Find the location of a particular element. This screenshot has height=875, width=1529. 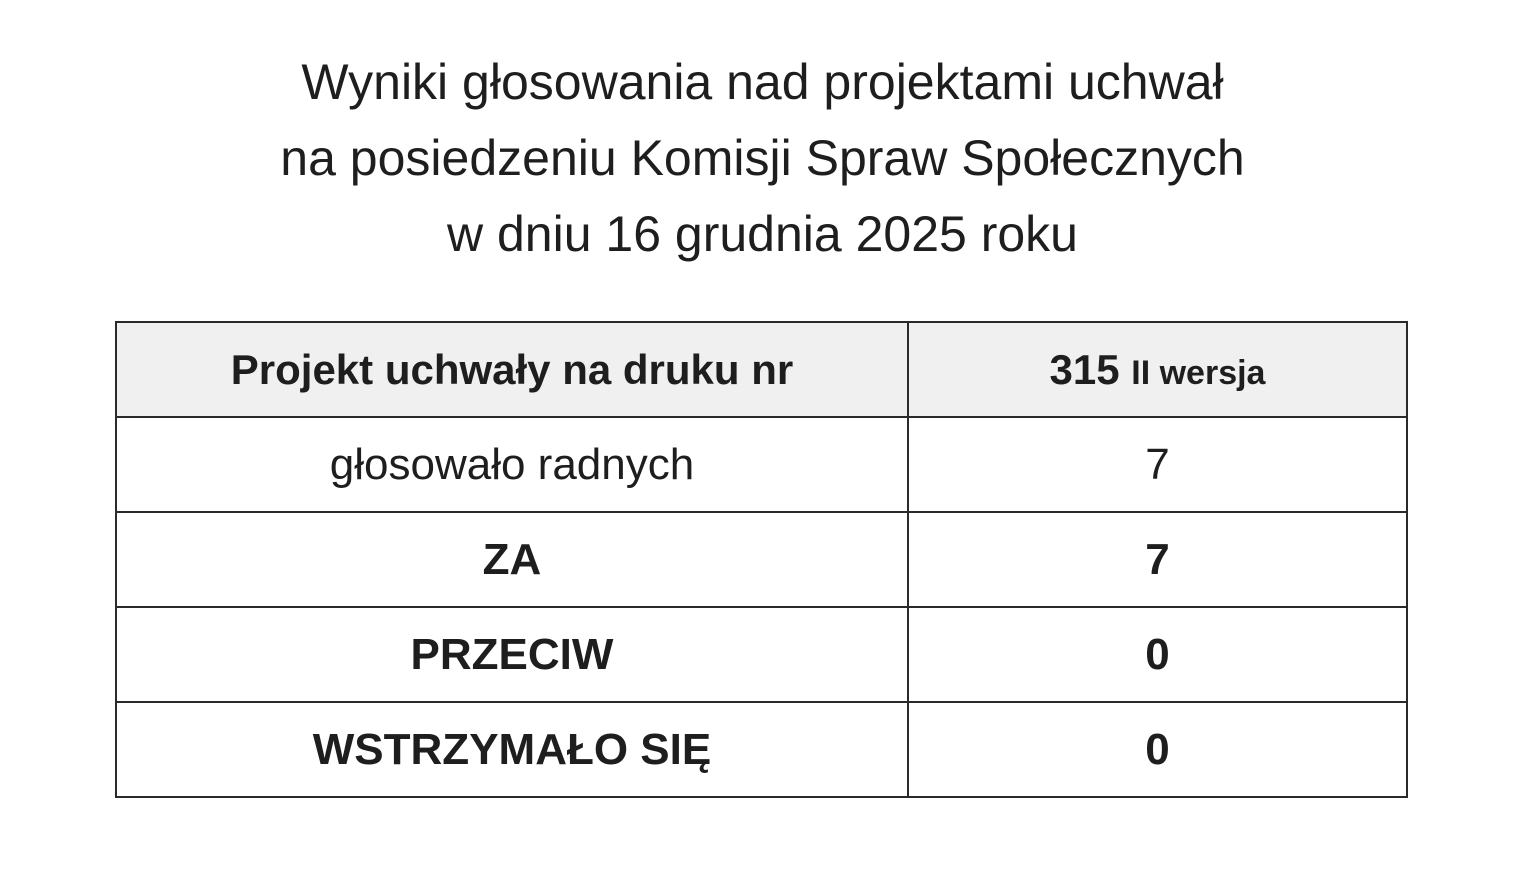

table-row: ZA 7 is located at coordinates (761, 559).